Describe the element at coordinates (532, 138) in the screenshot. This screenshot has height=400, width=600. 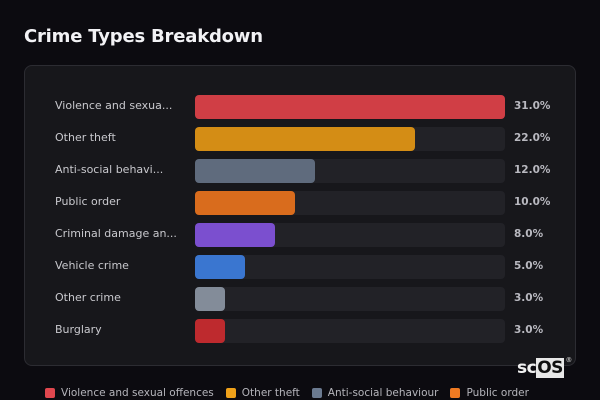
I see `bar-value: 22.0%` at that location.